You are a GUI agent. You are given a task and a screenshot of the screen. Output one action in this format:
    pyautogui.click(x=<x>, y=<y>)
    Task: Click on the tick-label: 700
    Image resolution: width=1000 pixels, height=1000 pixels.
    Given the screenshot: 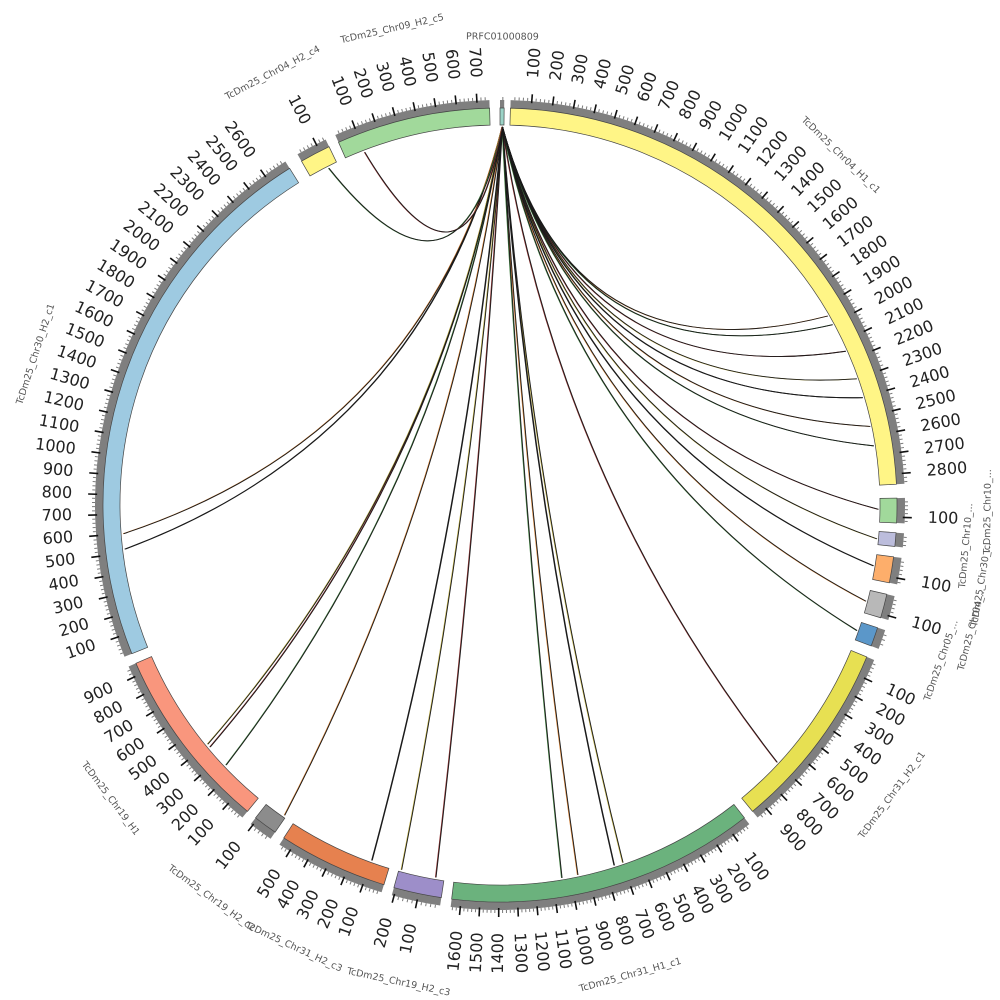 What is the action you would take?
    pyautogui.click(x=475, y=63)
    